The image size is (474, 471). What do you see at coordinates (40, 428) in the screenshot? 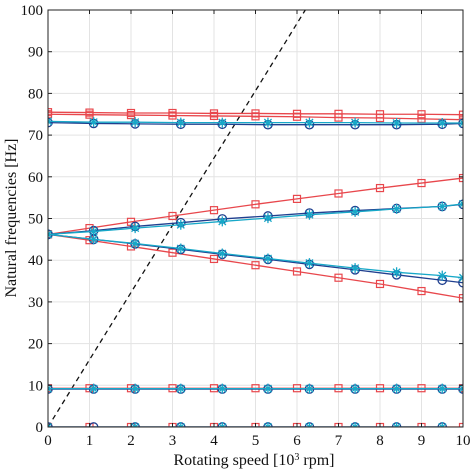
I see `y-tick-label: 0` at bounding box center [40, 428].